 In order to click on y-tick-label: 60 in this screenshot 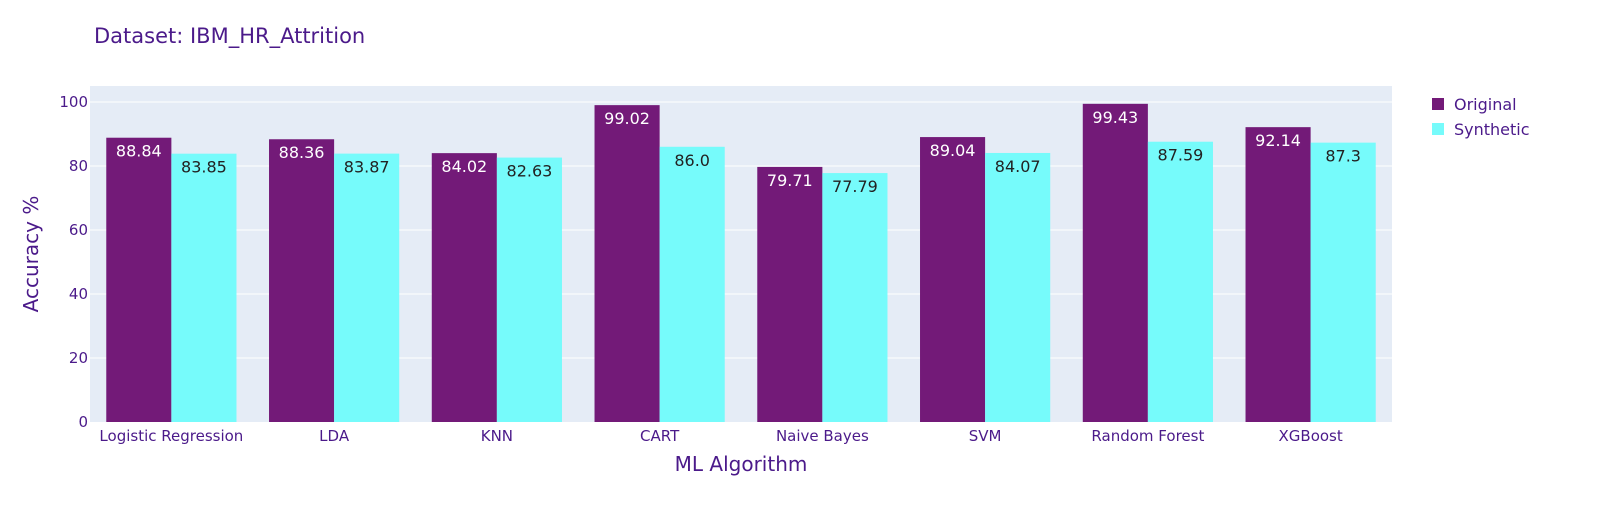, I will do `click(78, 230)`.